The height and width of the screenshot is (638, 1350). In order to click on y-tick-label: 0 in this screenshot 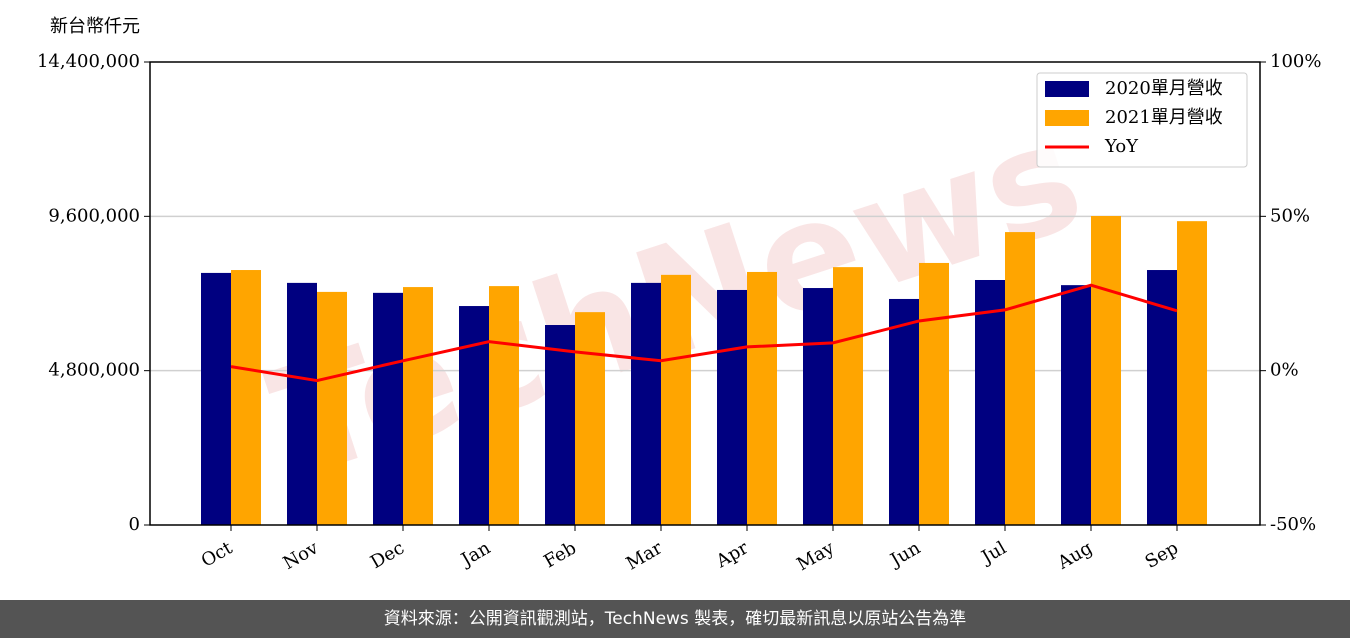, I will do `click(134, 524)`.